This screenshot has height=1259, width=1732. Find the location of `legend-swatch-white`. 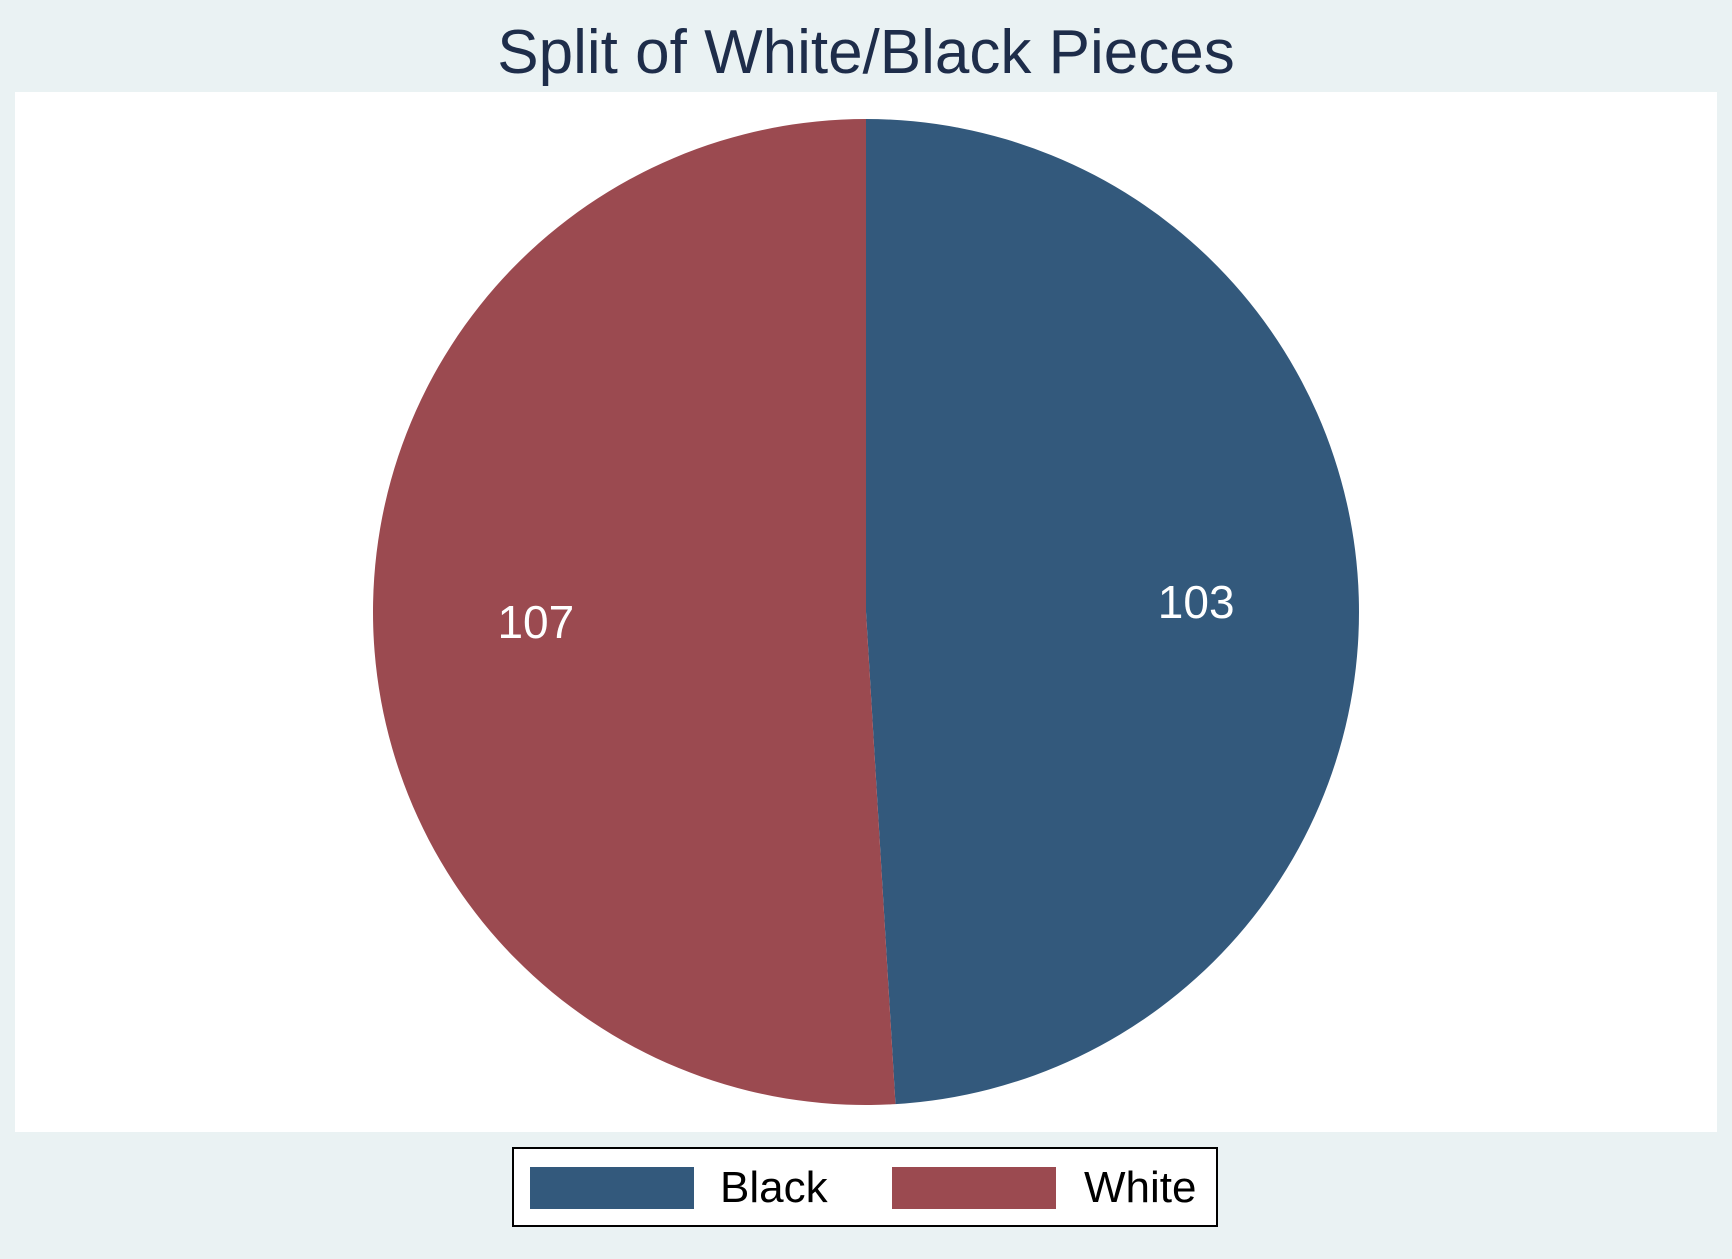

legend-swatch-white is located at coordinates (974, 1188).